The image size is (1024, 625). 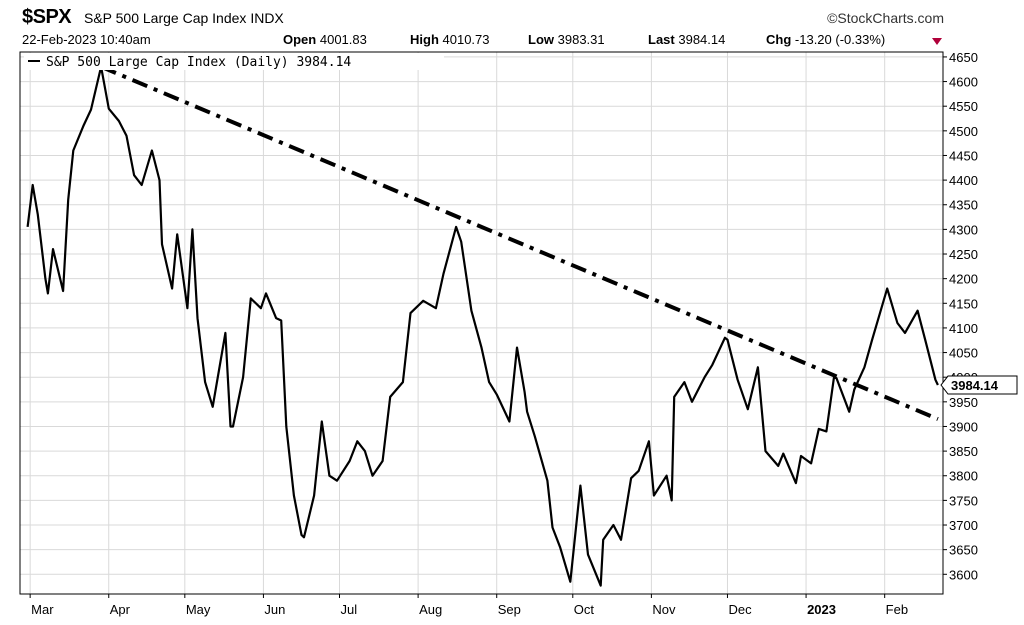 I want to click on x-tick-label: Nov, so click(x=664, y=609).